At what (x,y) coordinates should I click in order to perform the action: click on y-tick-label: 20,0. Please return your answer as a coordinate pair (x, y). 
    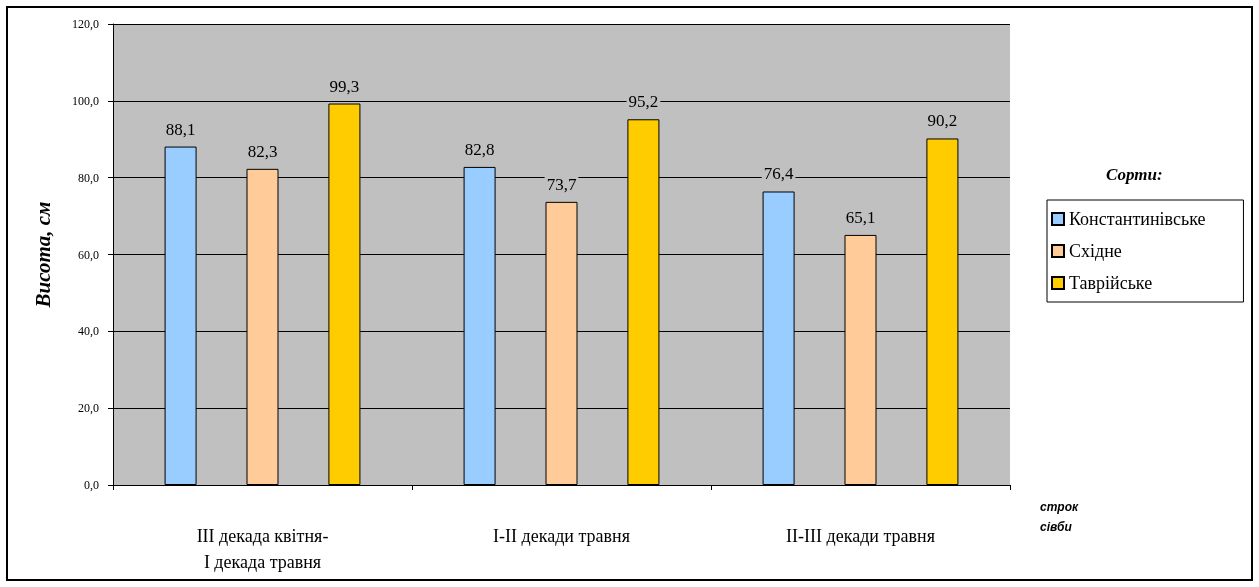
    Looking at the image, I should click on (88, 408).